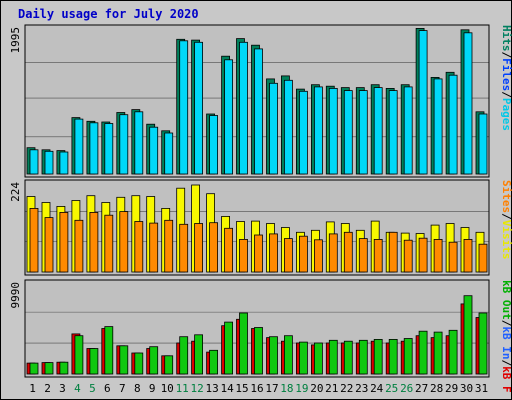 This screenshot has height=400, width=512. I want to click on legend-item-pages: Pages, so click(506, 114).